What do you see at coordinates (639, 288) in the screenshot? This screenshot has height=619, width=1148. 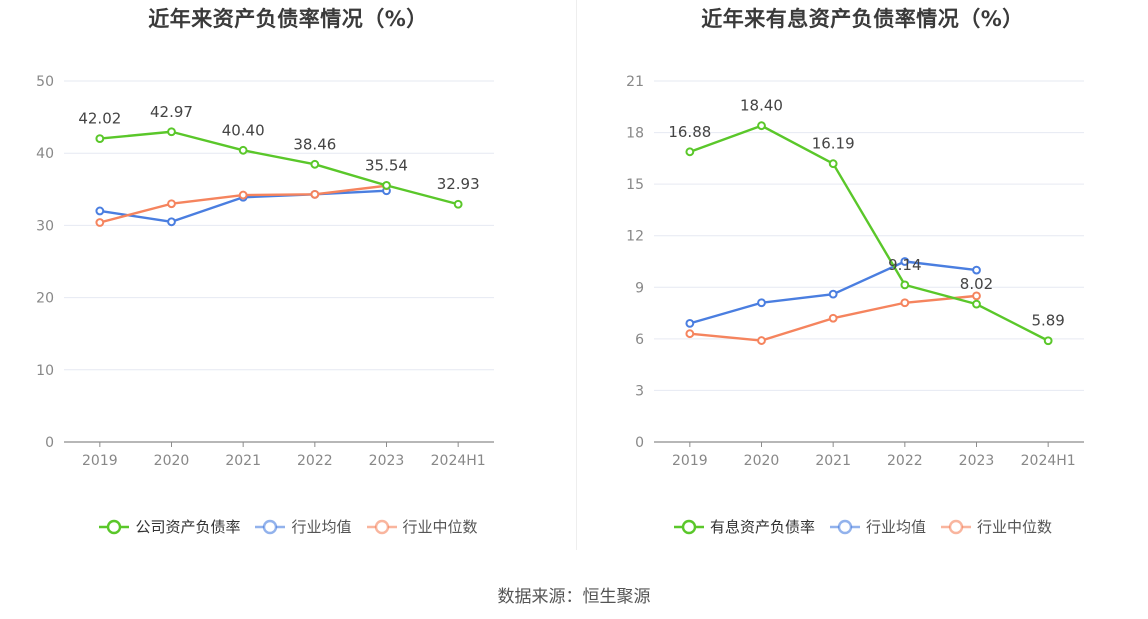 I see `y-tick-label: 9` at bounding box center [639, 288].